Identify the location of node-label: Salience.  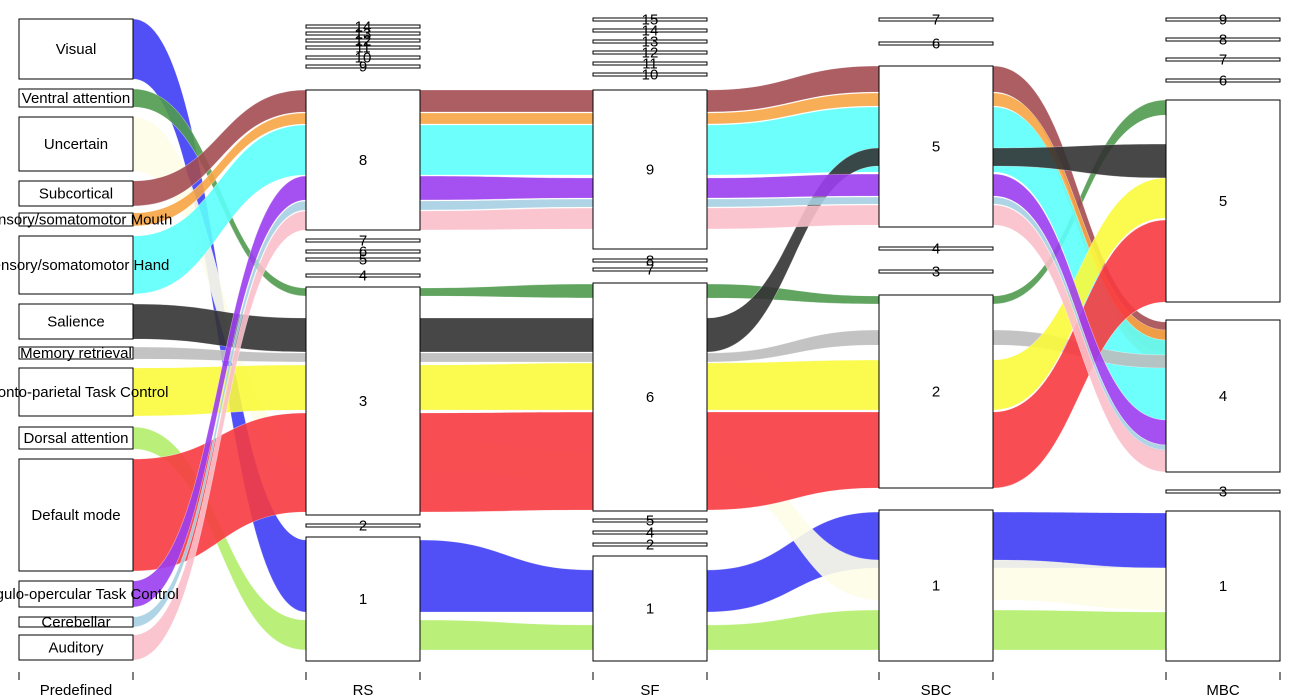
(76, 322).